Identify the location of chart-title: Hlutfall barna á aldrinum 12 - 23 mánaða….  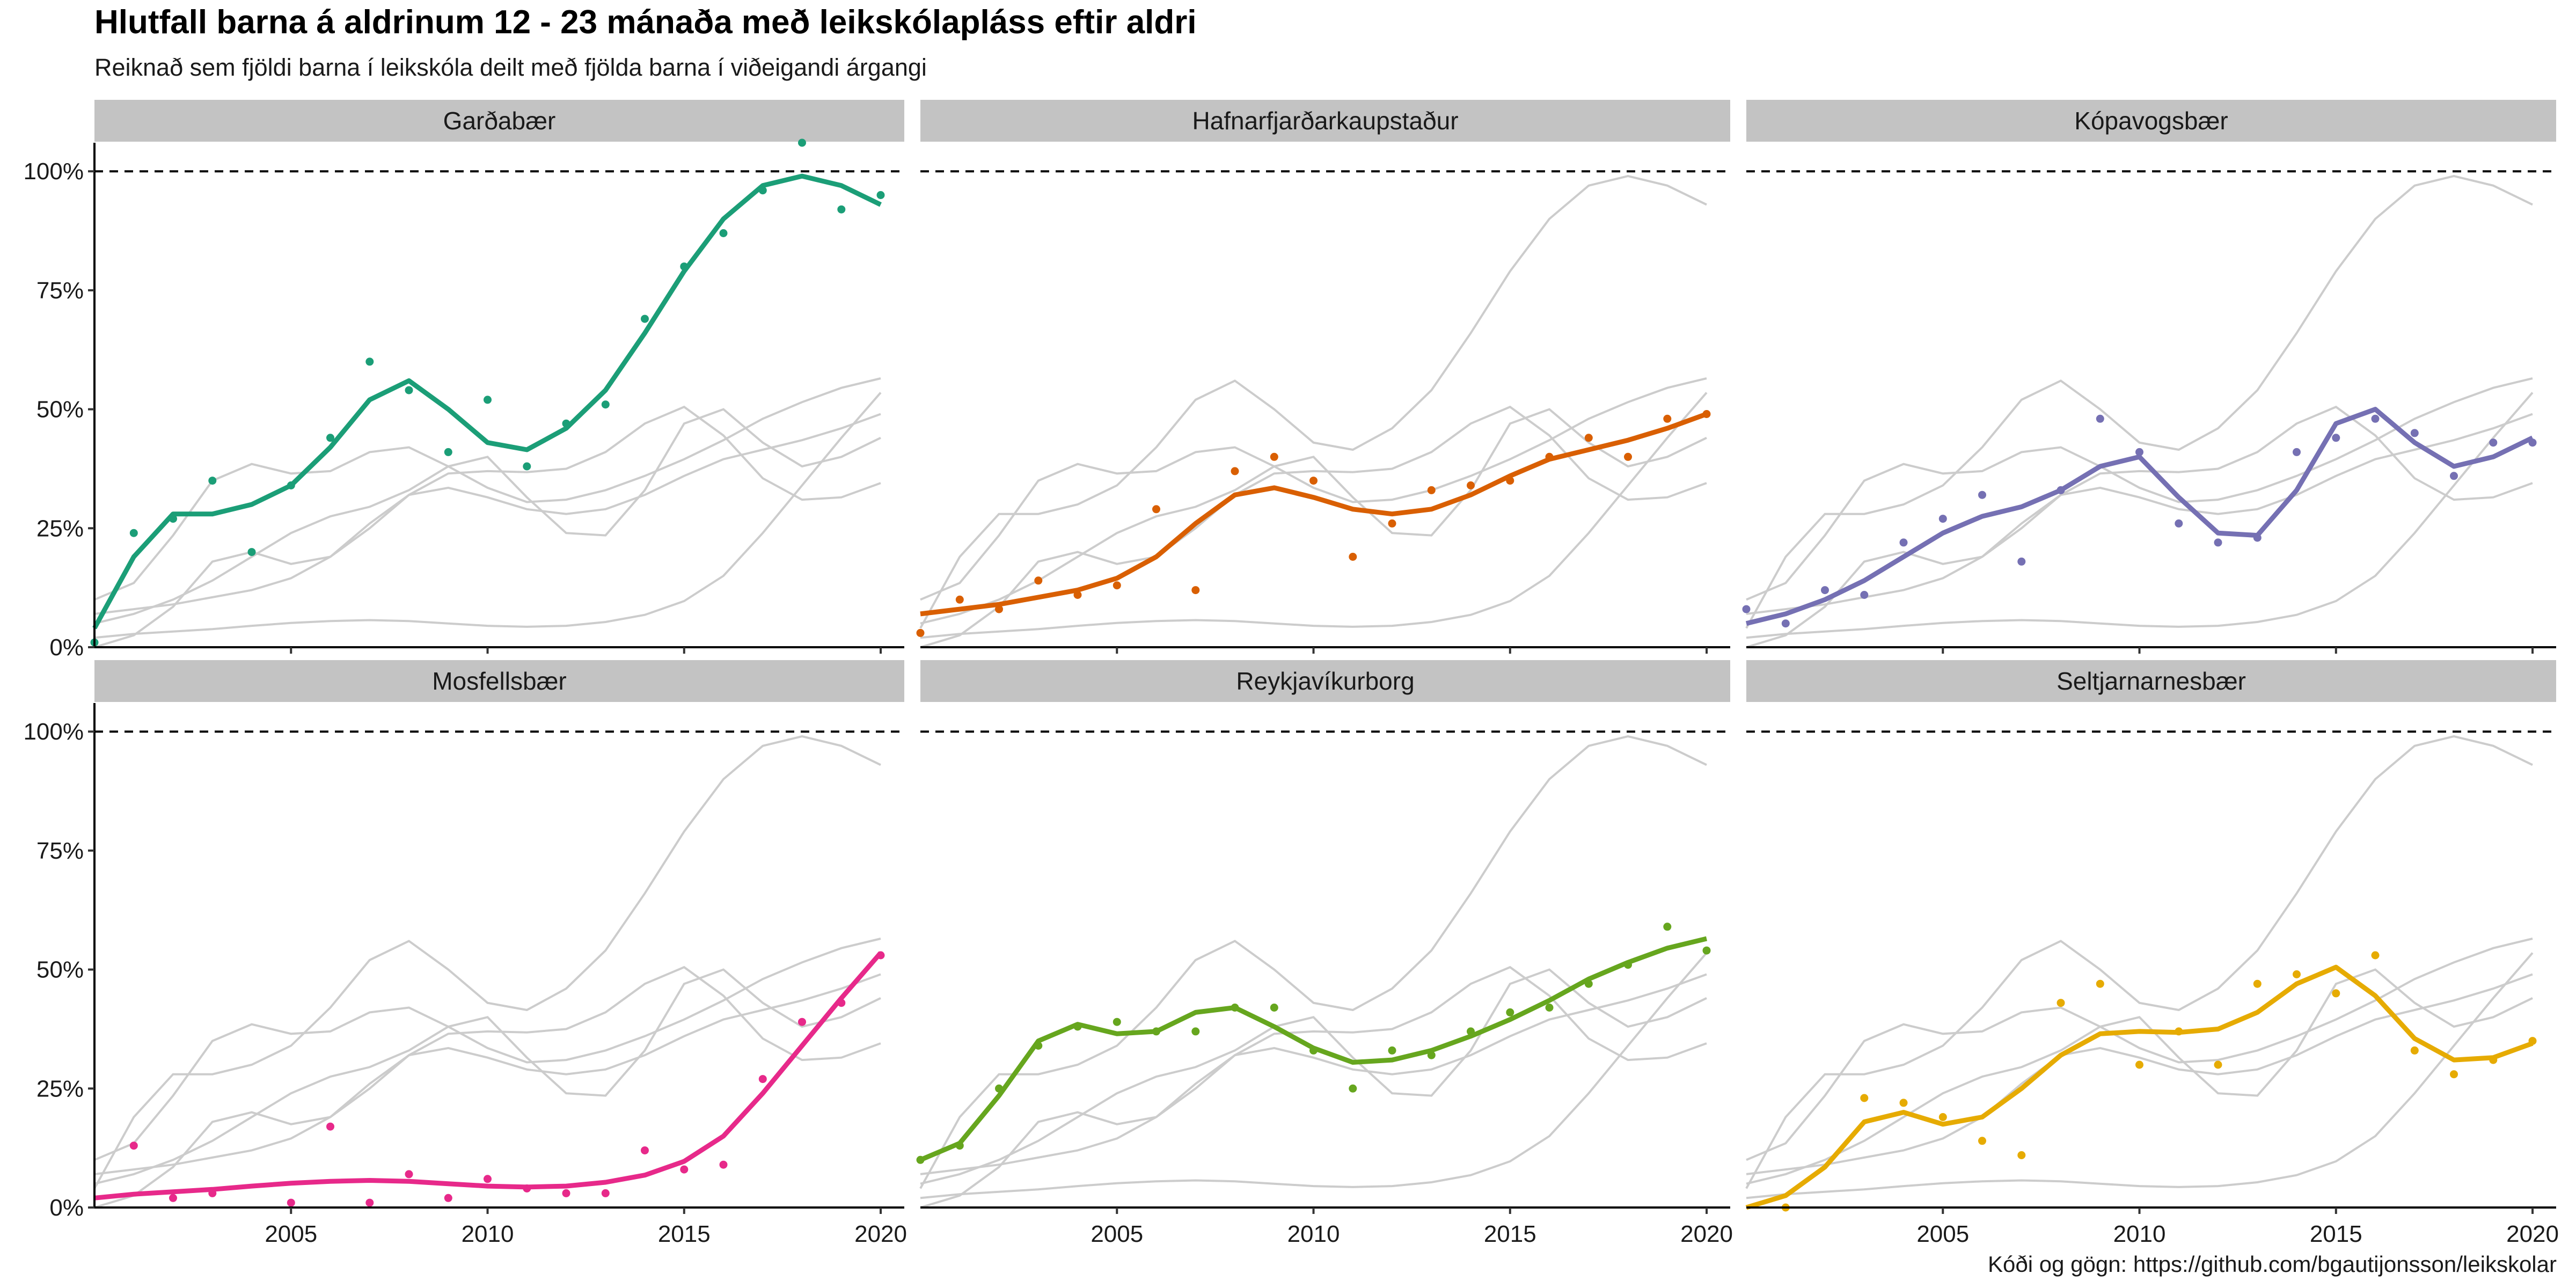
(645, 22).